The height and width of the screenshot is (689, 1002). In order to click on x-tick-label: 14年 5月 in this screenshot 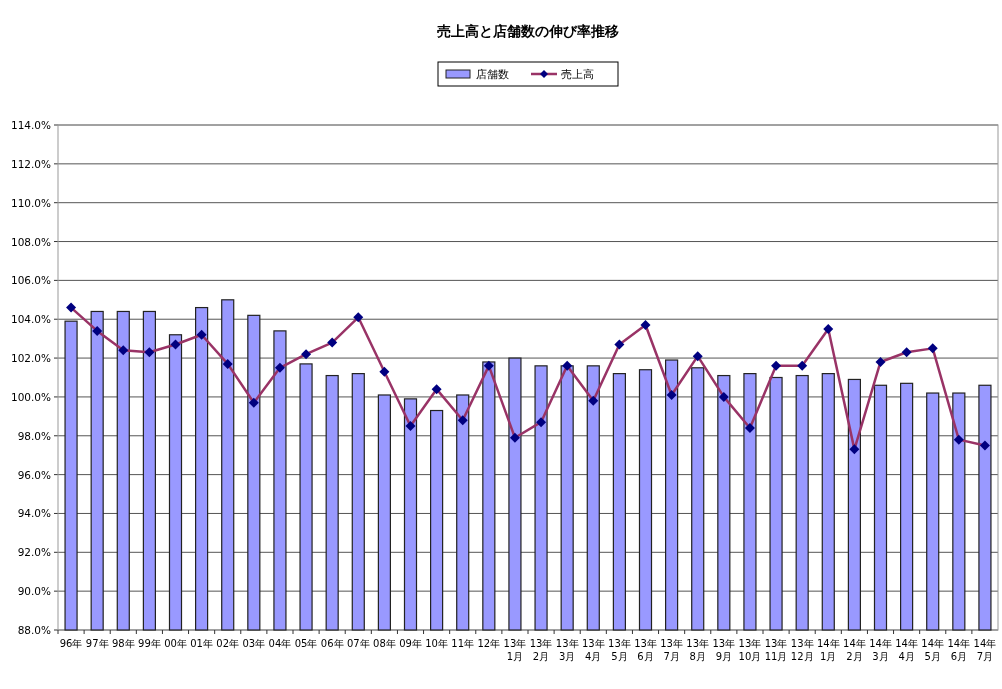, I will do `click(933, 650)`.